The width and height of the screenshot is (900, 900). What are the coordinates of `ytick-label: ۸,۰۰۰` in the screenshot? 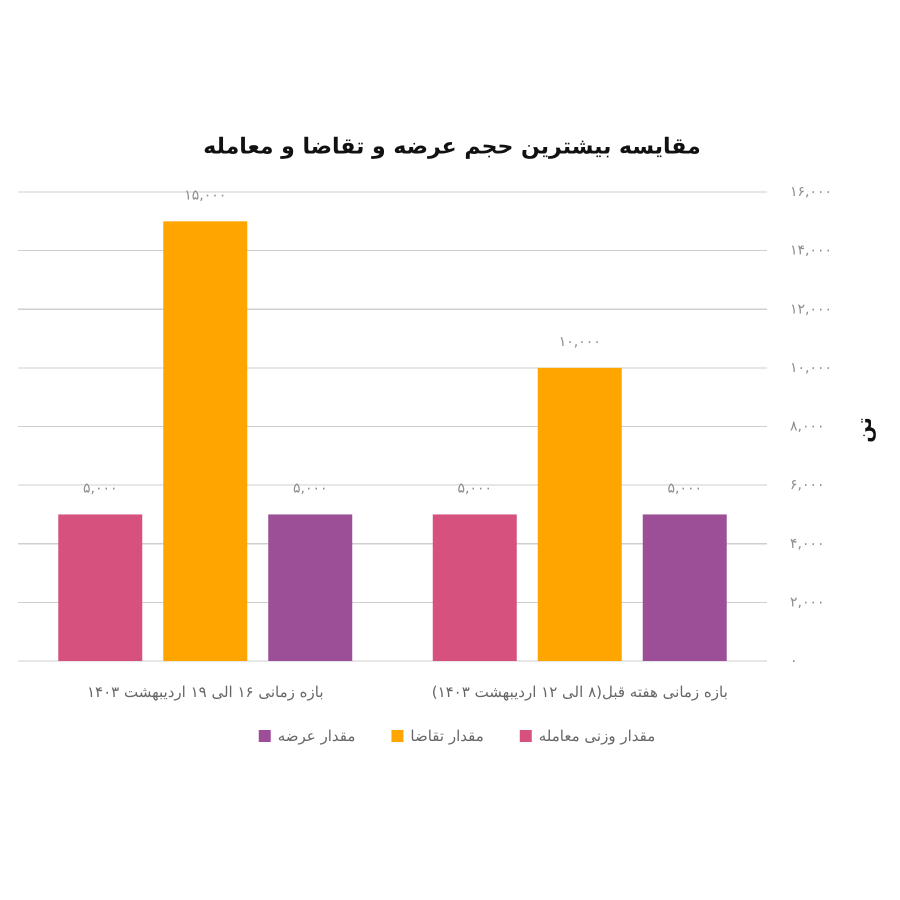 It's located at (807, 426).